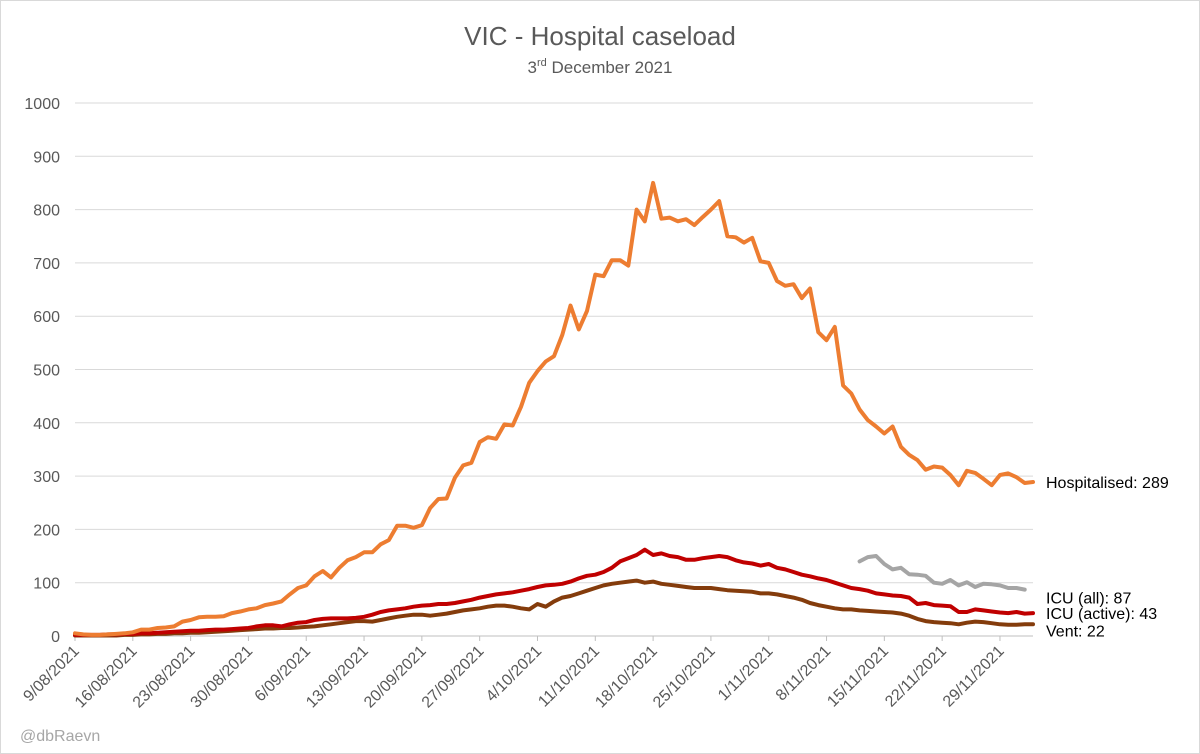 The height and width of the screenshot is (754, 1200). I want to click on series-line-vent, so click(554, 608).